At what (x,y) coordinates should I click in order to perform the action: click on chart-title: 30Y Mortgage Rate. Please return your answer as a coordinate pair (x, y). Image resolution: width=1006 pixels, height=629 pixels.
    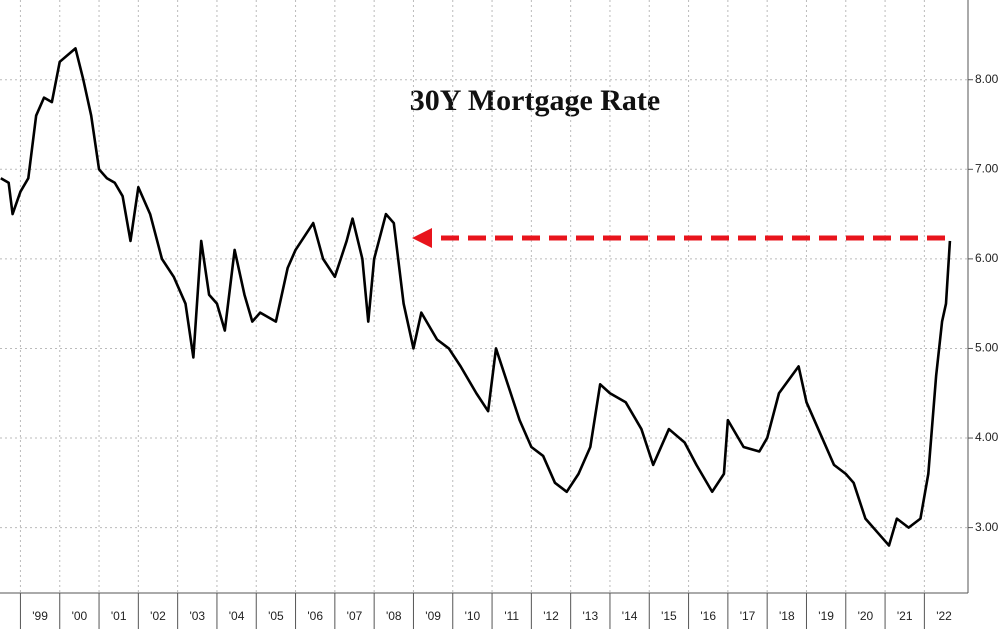
    Looking at the image, I should click on (535, 100).